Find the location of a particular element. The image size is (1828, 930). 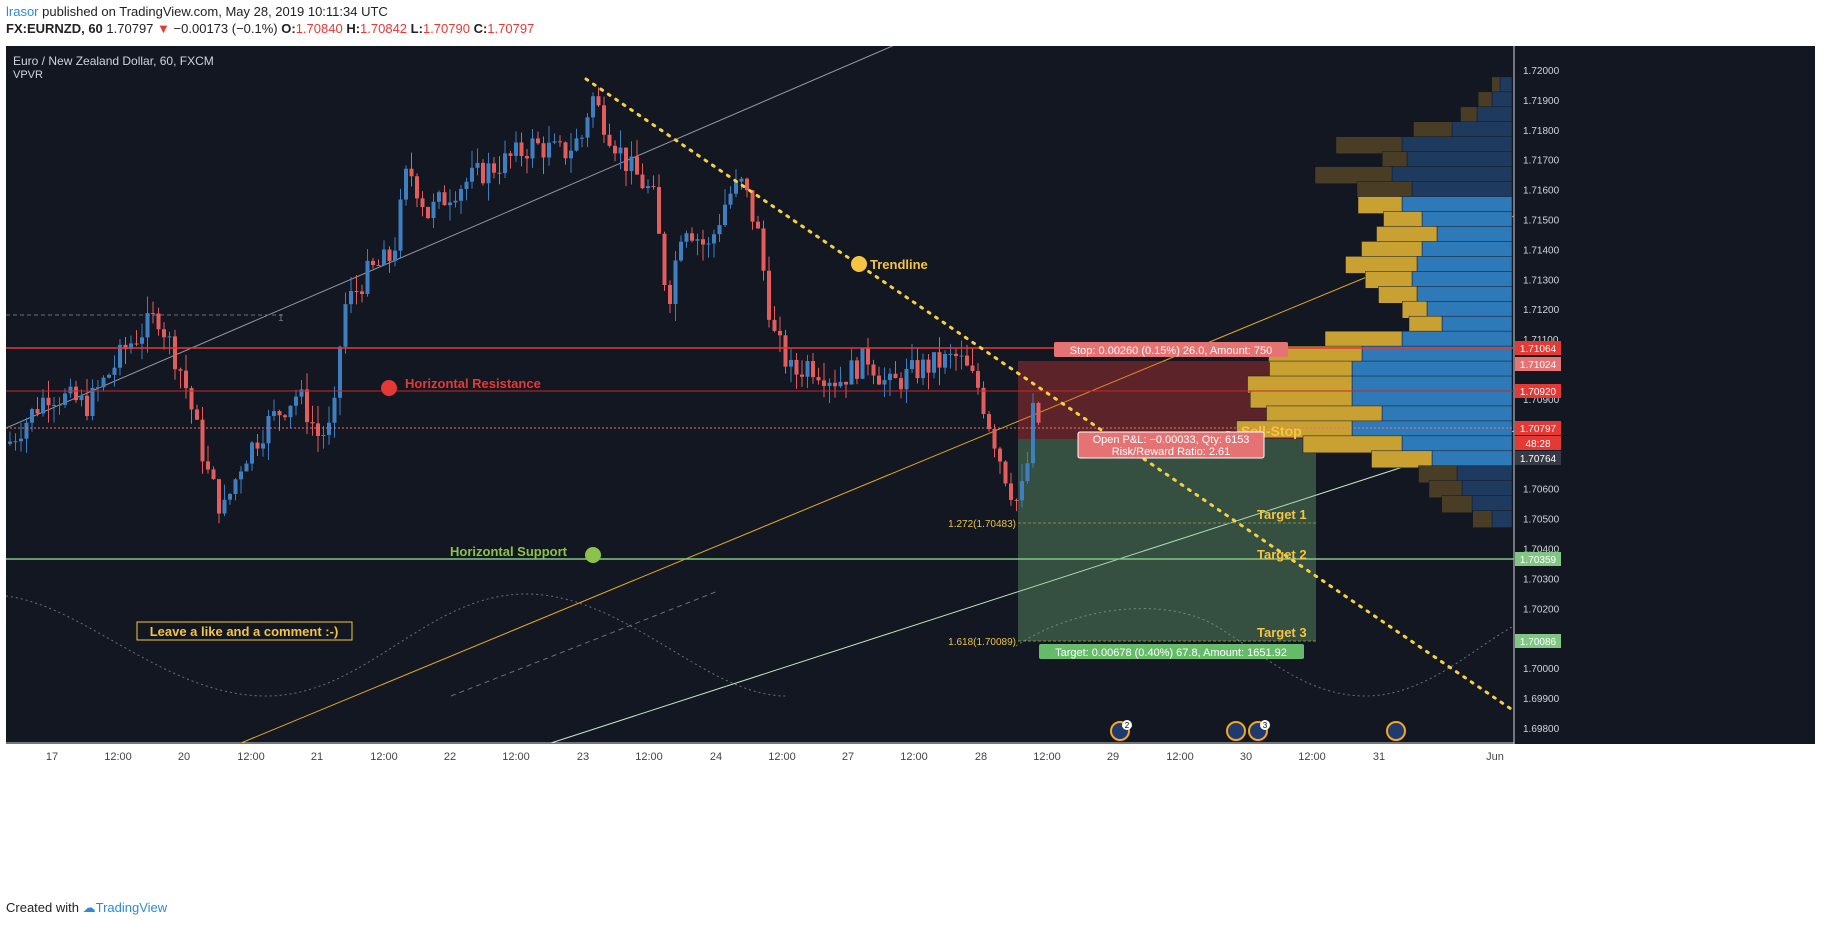

stop-info-text: Stop: 0.00260 (0.15%) 26.0, Amount: 750 is located at coordinates (1171, 351).